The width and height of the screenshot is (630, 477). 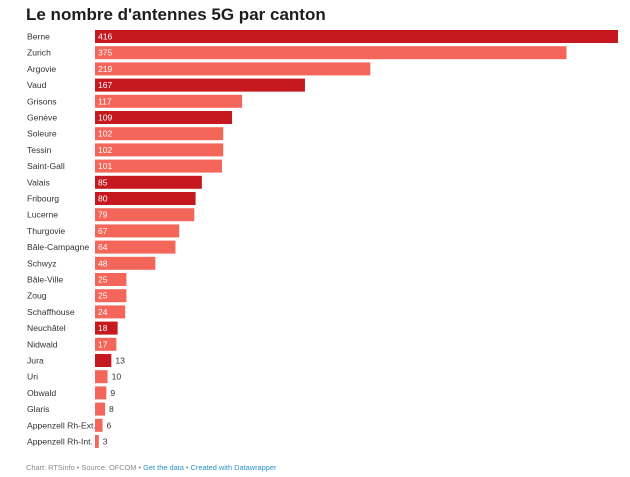 What do you see at coordinates (105, 101) in the screenshot?
I see `value-label-grisons: 117` at bounding box center [105, 101].